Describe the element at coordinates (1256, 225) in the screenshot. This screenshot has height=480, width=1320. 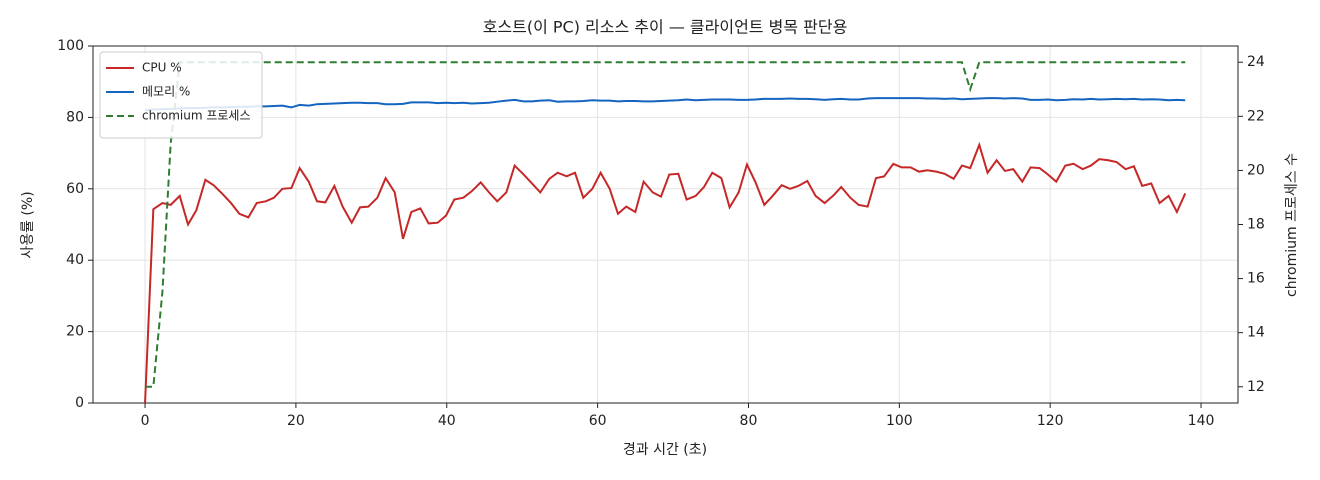
I see `y2-tick-label: 18` at that location.